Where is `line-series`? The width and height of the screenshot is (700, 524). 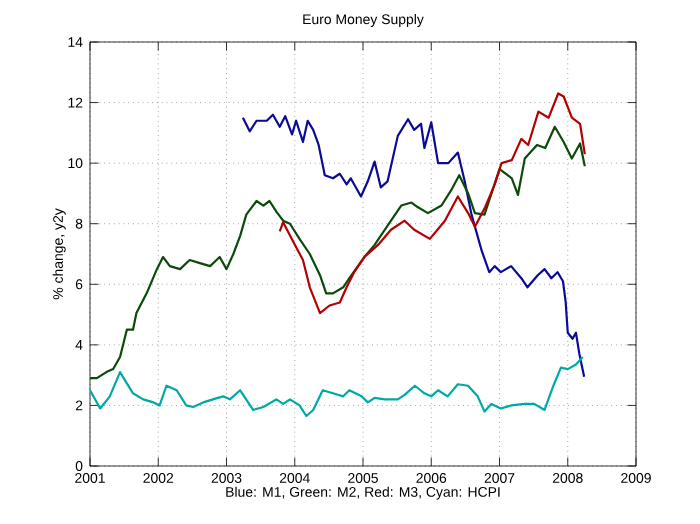 line-series is located at coordinates (337, 386).